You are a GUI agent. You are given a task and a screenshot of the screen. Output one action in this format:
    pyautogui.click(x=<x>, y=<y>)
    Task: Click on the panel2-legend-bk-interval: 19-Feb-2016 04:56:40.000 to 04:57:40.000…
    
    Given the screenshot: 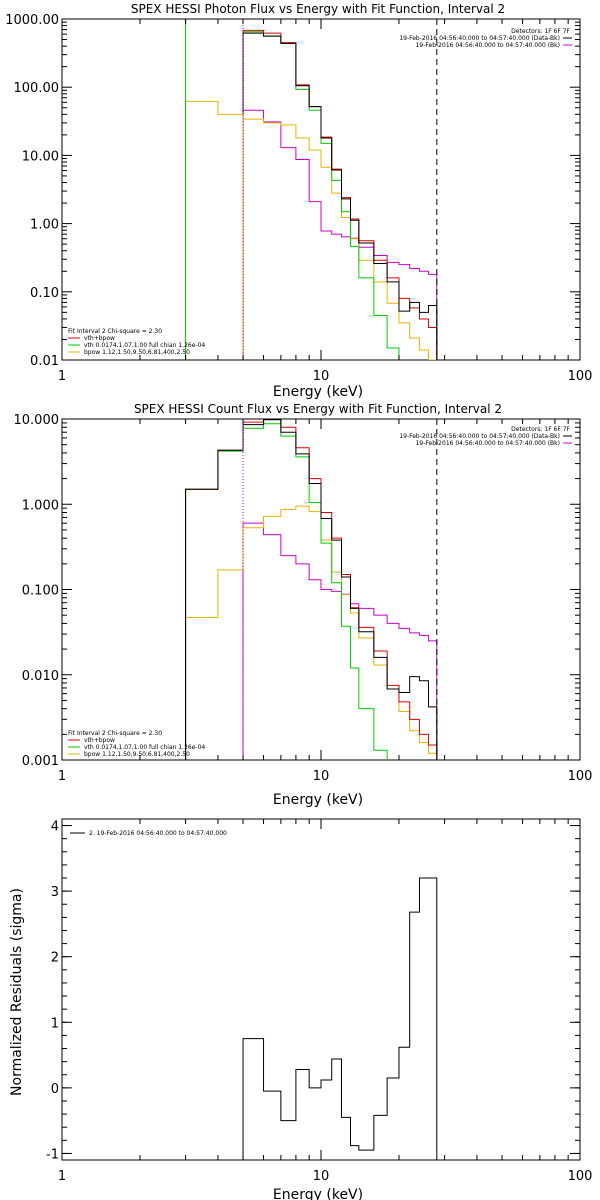 What is the action you would take?
    pyautogui.click(x=488, y=443)
    